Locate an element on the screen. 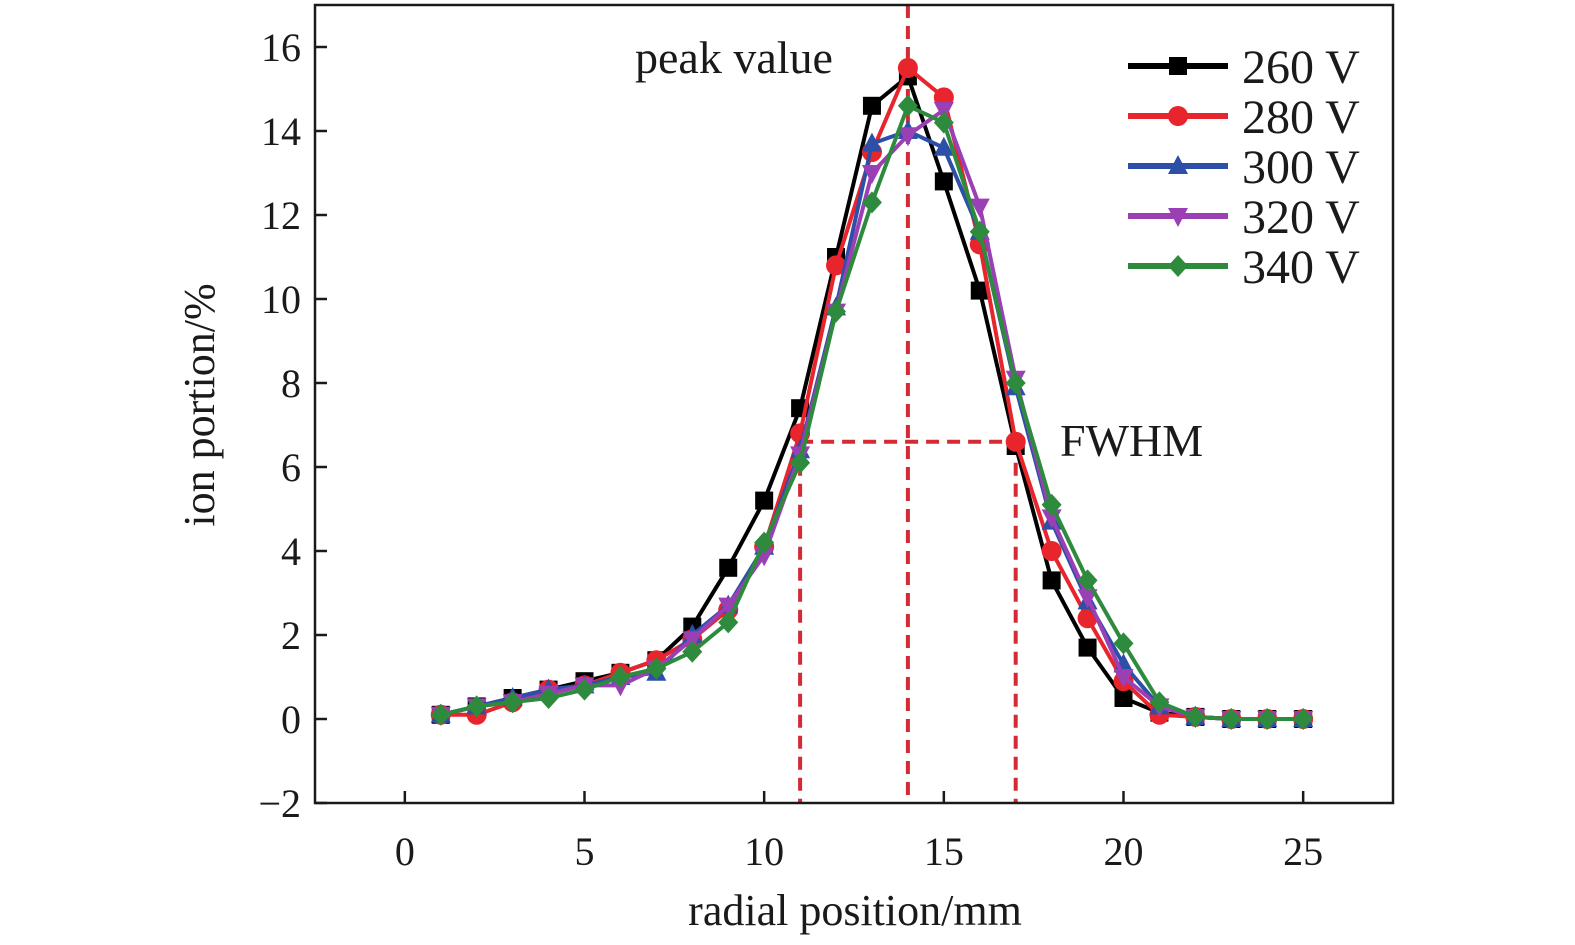  y-axis-label: ion portion/% is located at coordinates (199, 404).